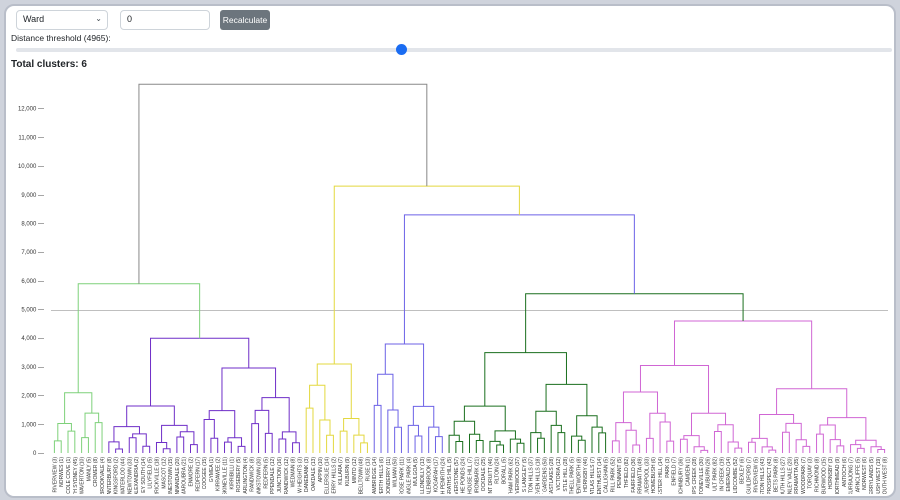 This screenshot has width=900, height=500. I want to click on leaf-label: HORNSBY (46), so click(586, 474).